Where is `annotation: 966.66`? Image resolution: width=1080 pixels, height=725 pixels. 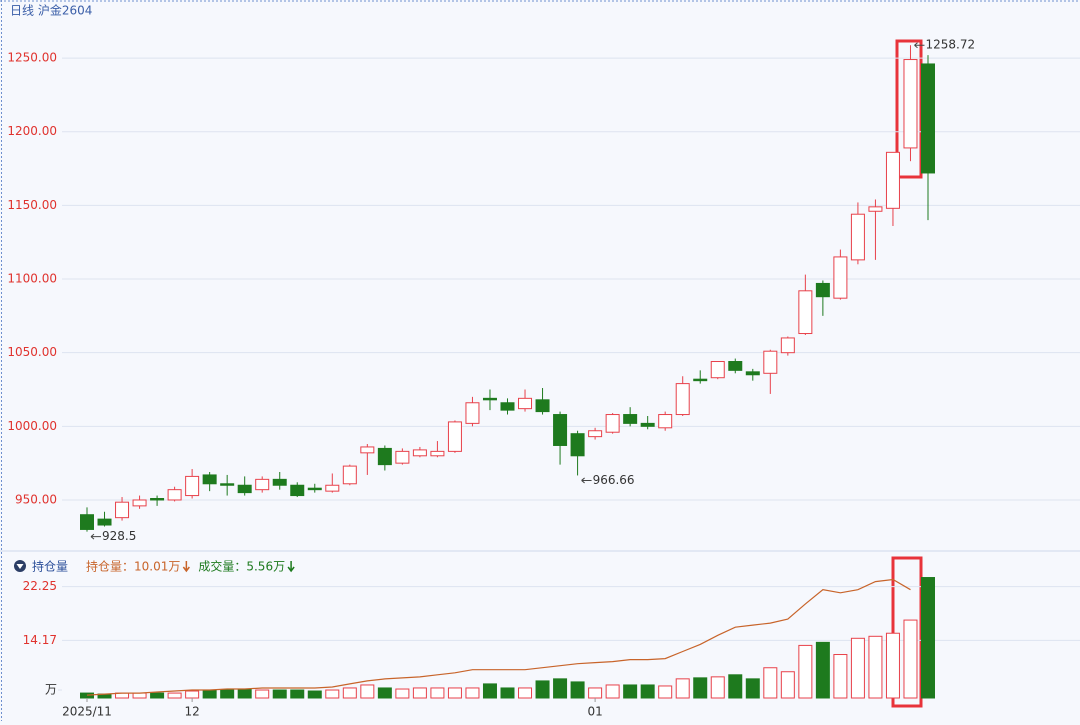
annotation: 966.66 is located at coordinates (614, 480).